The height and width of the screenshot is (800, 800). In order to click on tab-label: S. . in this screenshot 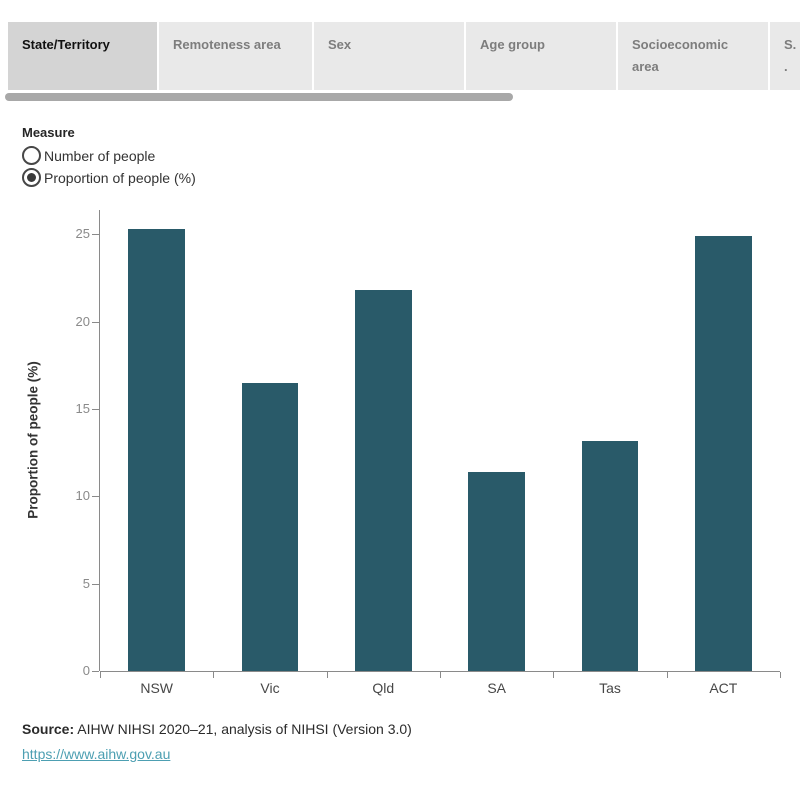, I will do `click(790, 55)`.